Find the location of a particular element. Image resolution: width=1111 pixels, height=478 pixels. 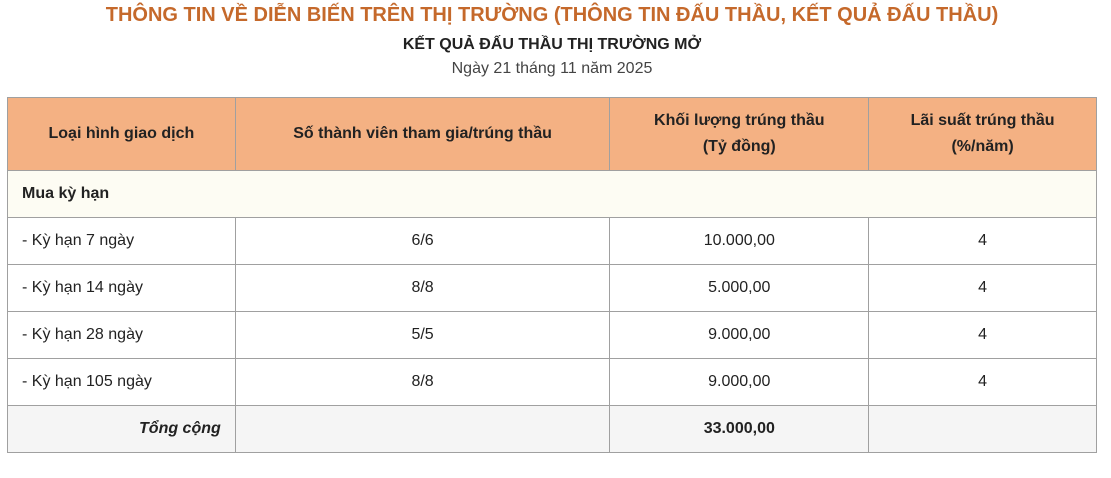

header-label: Loại hình giao dịch is located at coordinates (121, 133).